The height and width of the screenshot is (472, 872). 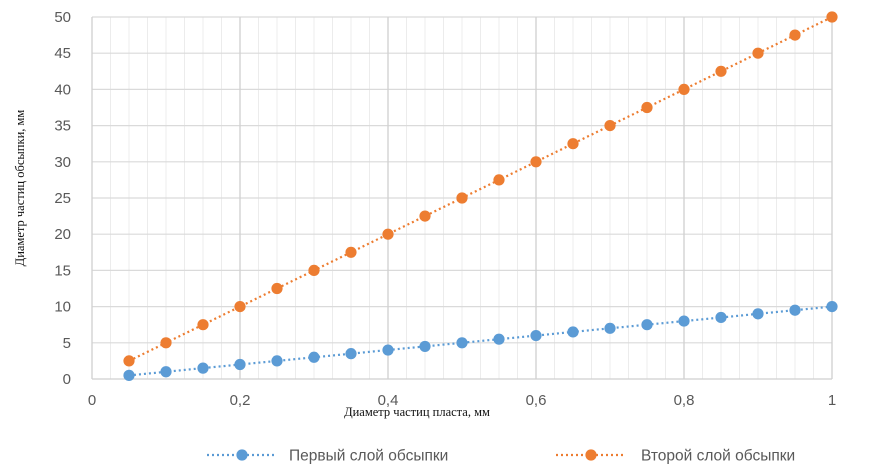 I want to click on y-axis-title: Диаметр частиц обсыпки, мм, so click(x=20, y=188).